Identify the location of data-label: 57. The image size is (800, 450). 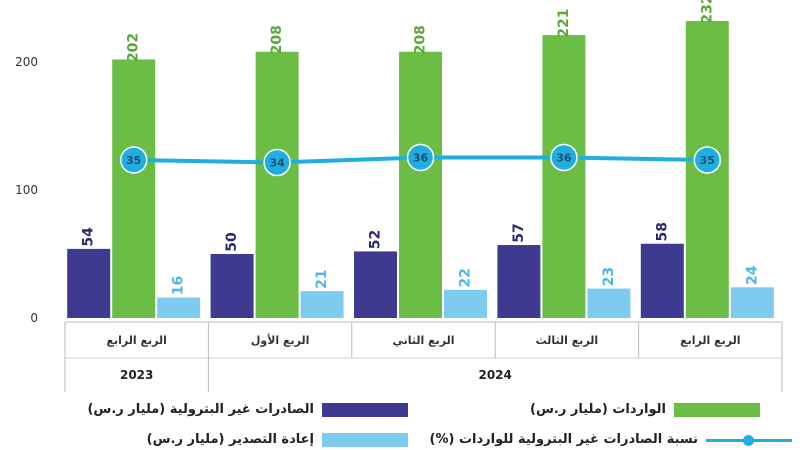
(519, 232).